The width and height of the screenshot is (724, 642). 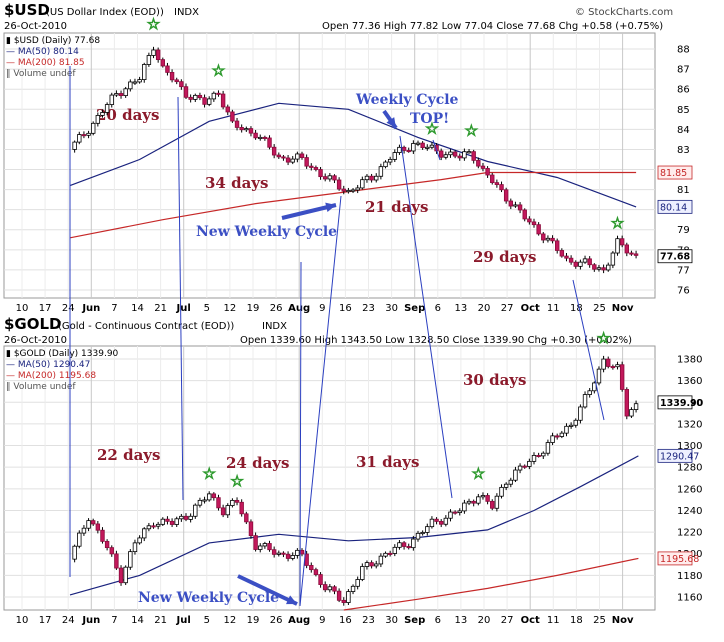 What do you see at coordinates (68, 620) in the screenshot?
I see `gold-x-tick-label: 24` at bounding box center [68, 620].